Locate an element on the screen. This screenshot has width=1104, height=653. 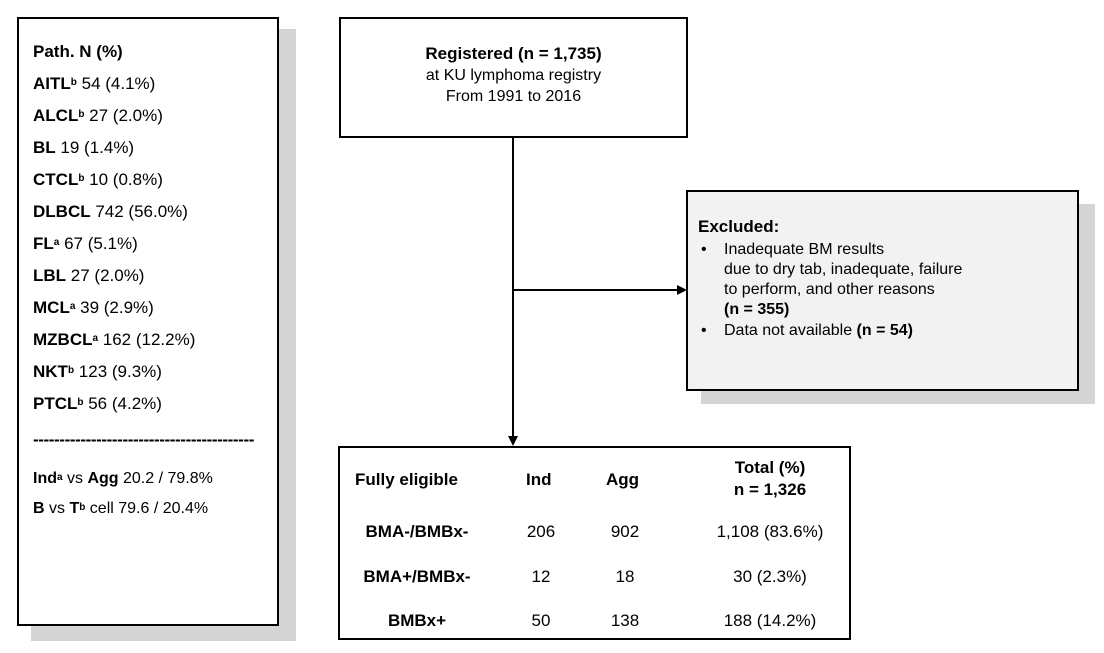
excluded-item-line: due to dry tab, inadequate, failure is located at coordinates (843, 269).